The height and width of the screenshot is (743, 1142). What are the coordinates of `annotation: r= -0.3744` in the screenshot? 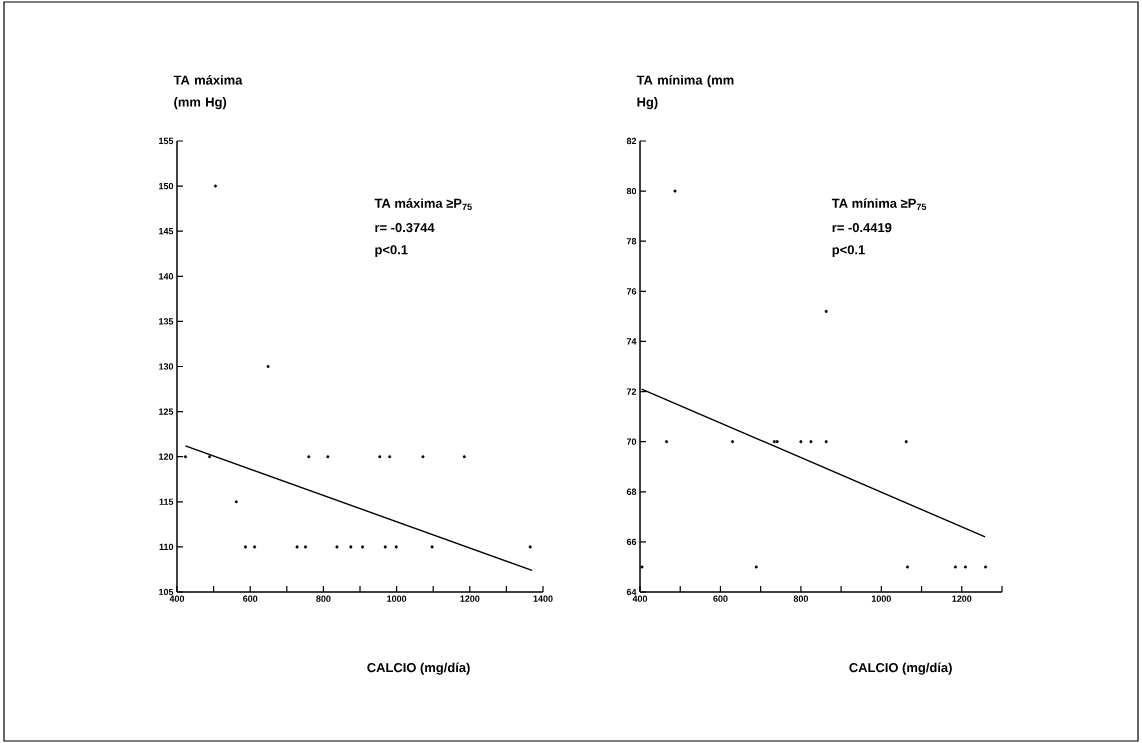 It's located at (405, 227).